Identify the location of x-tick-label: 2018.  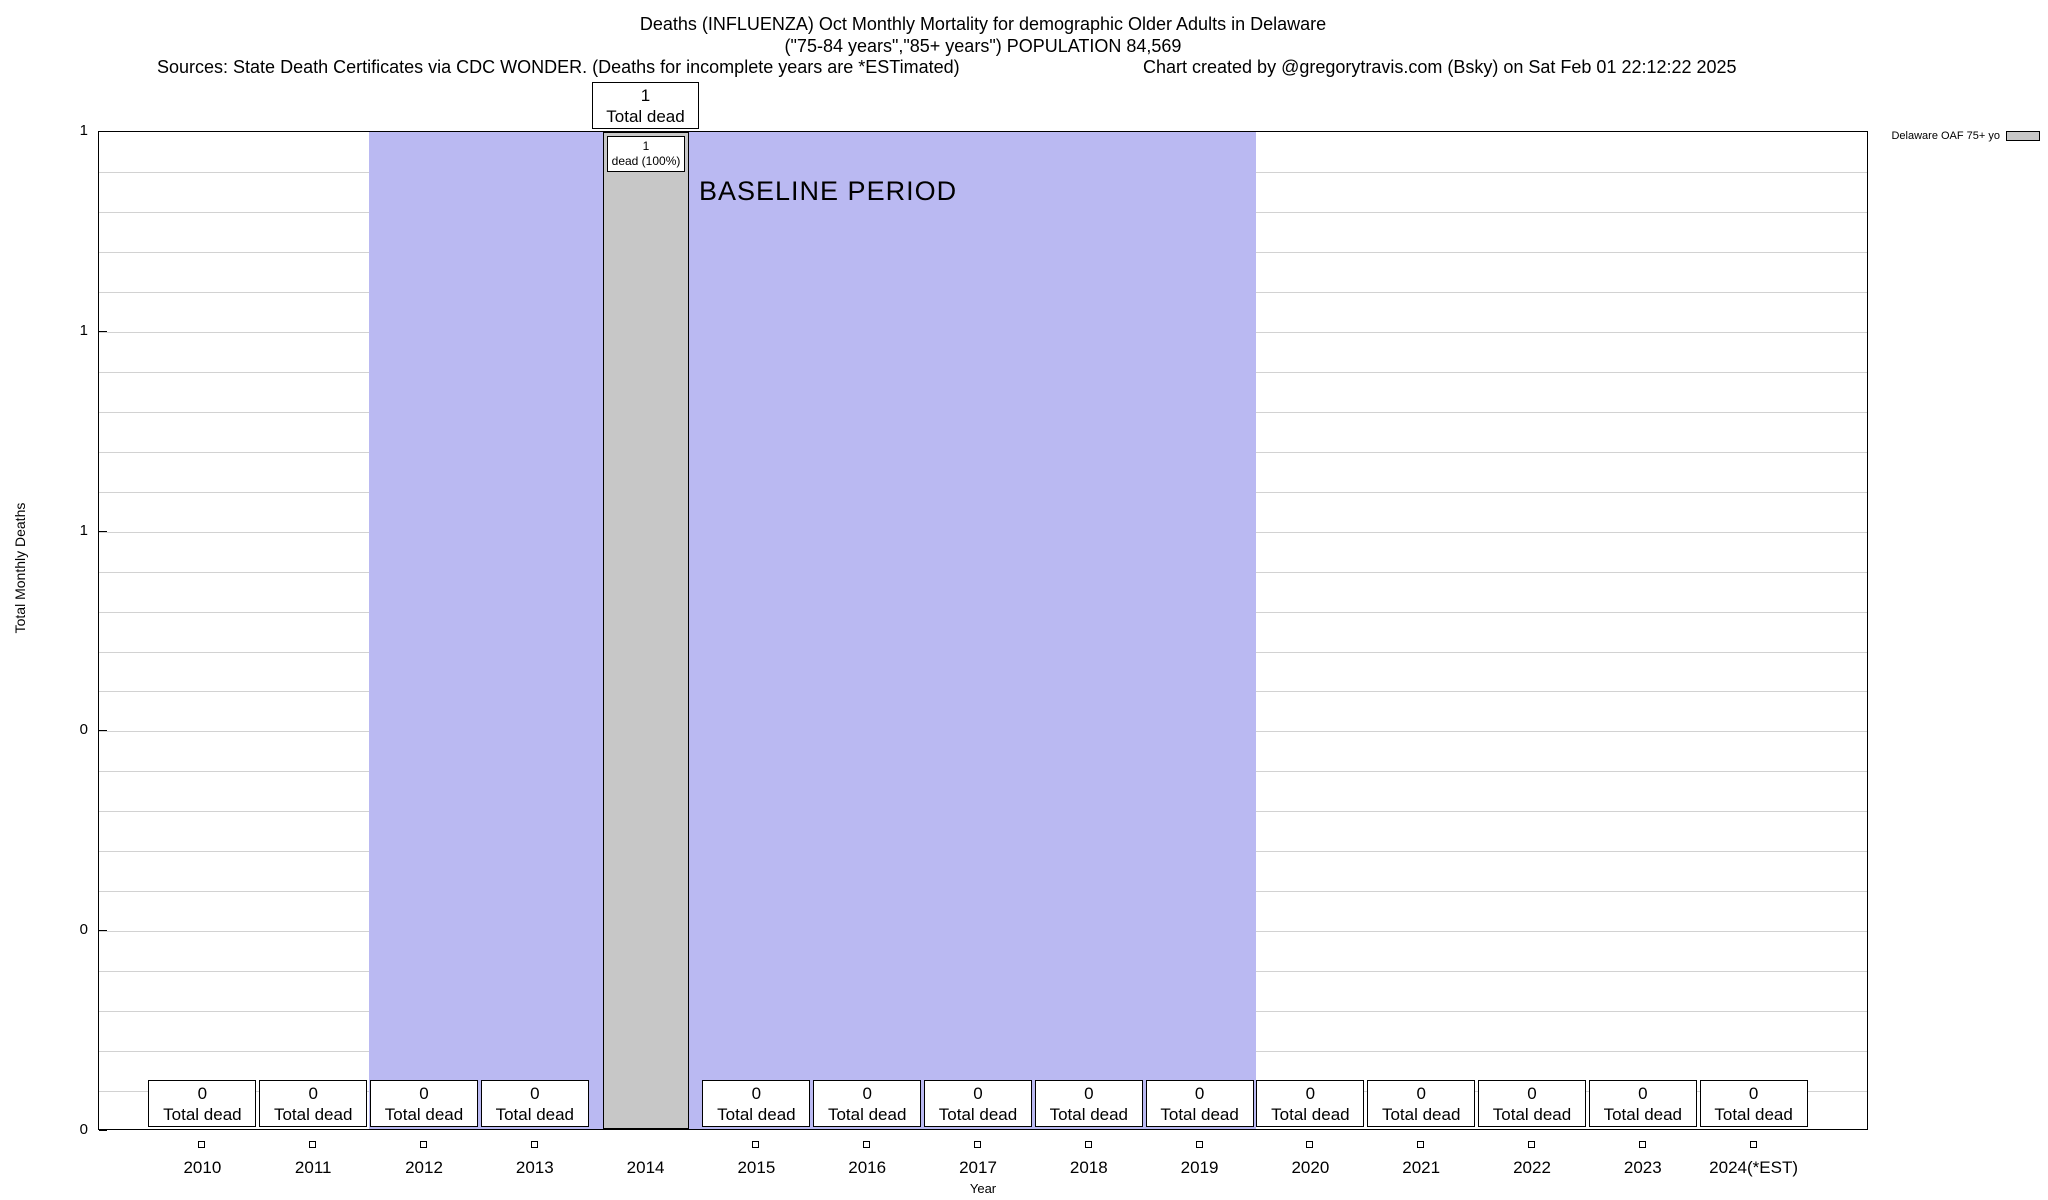
(1088, 1167).